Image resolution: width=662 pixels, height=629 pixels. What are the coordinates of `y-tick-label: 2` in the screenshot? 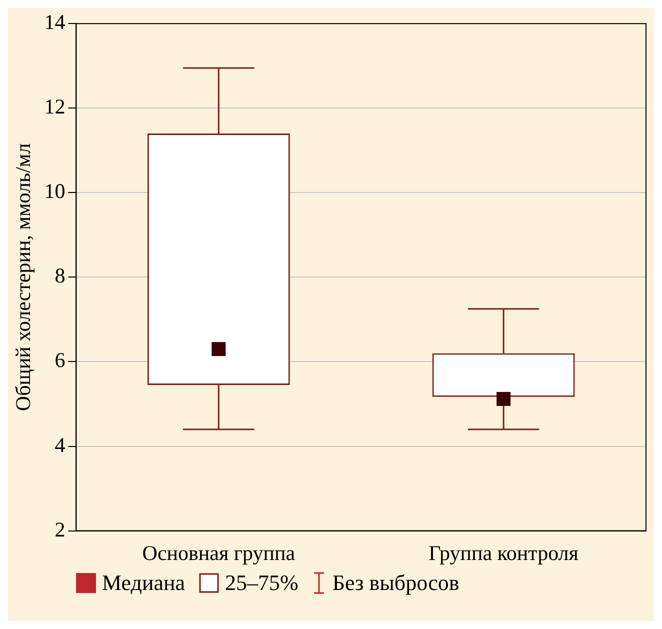 It's located at (60, 529).